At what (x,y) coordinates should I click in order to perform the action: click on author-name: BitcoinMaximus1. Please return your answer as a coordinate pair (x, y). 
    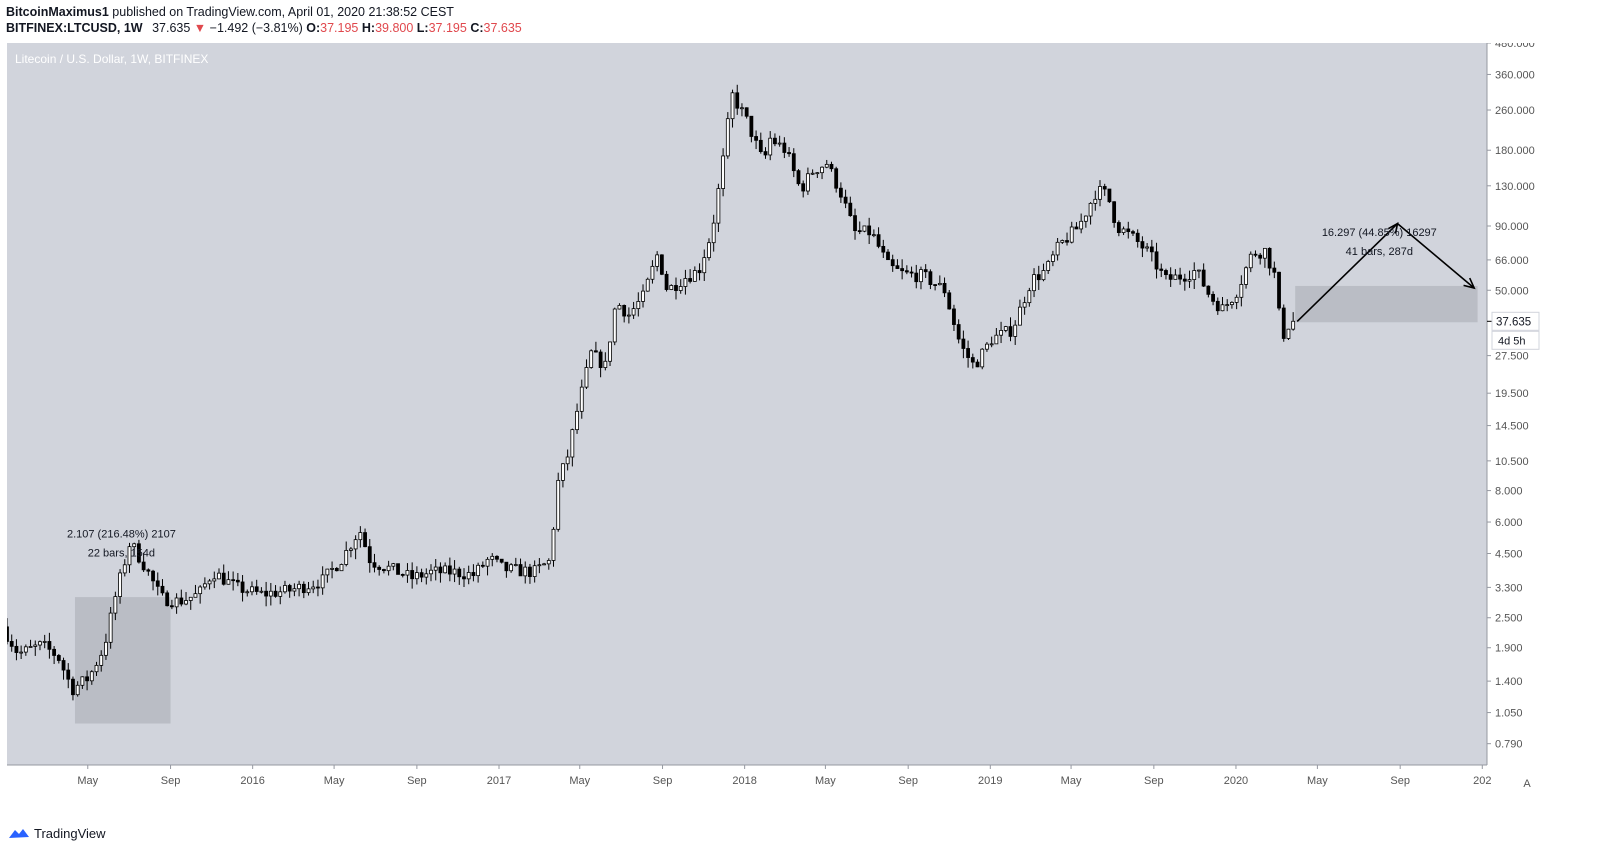
    Looking at the image, I should click on (57, 12).